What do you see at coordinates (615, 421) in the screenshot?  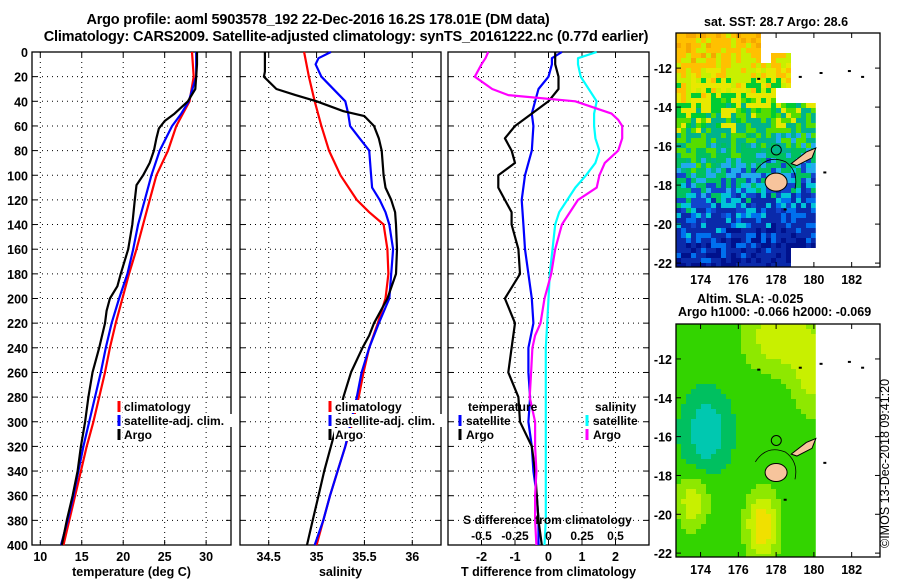 I see `legend-entry: satellite` at bounding box center [615, 421].